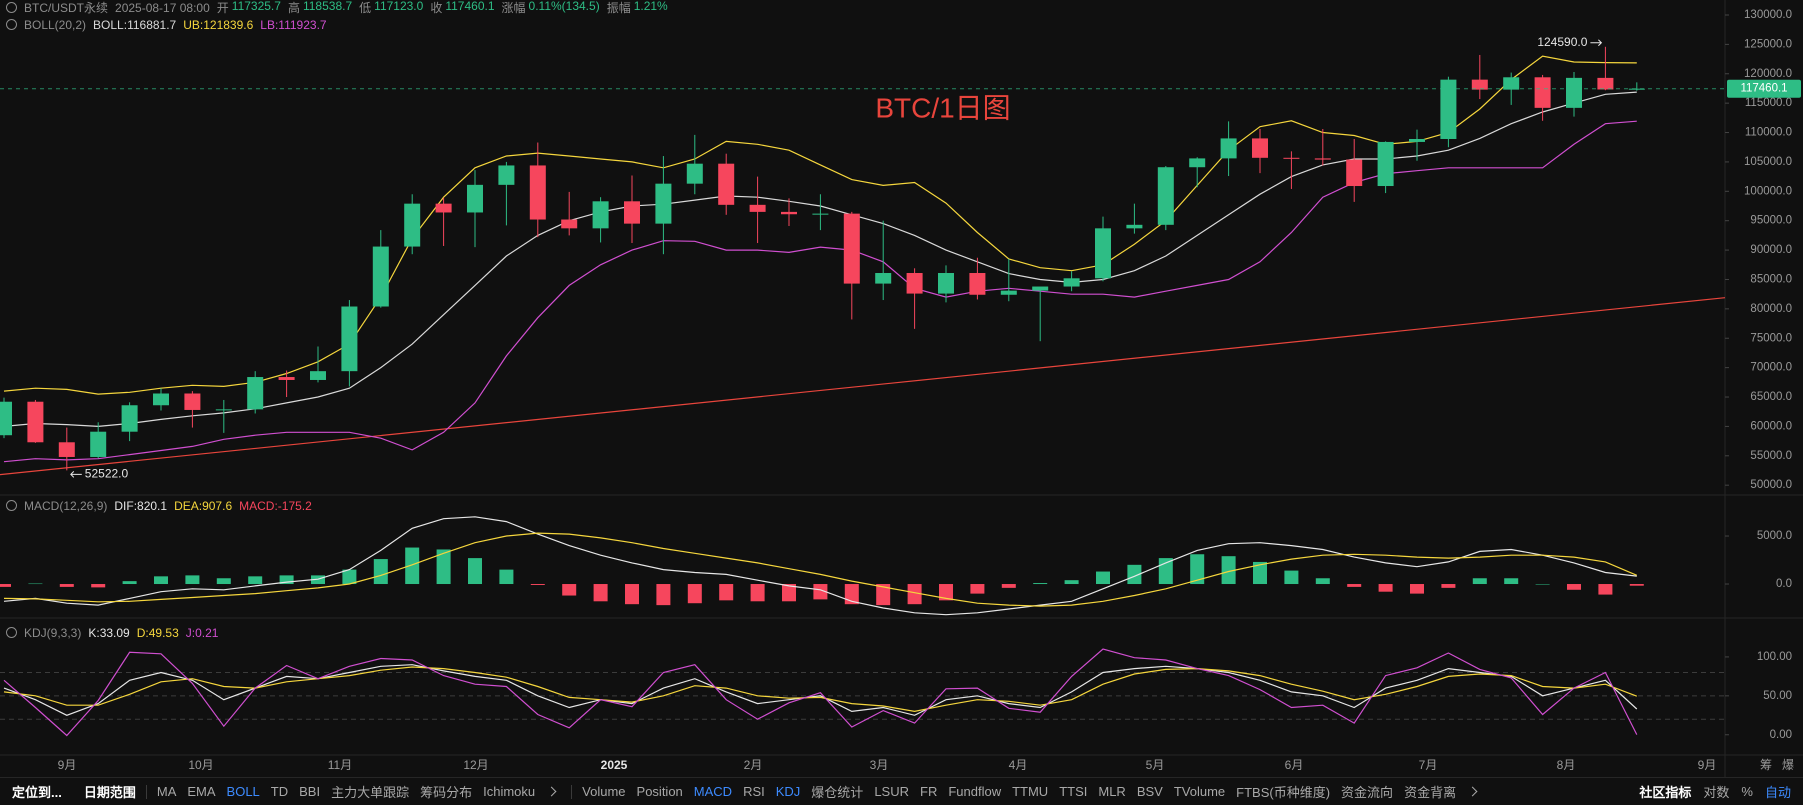 The width and height of the screenshot is (1803, 805). I want to click on y-tick-label: 50000.0, so click(1771, 485).